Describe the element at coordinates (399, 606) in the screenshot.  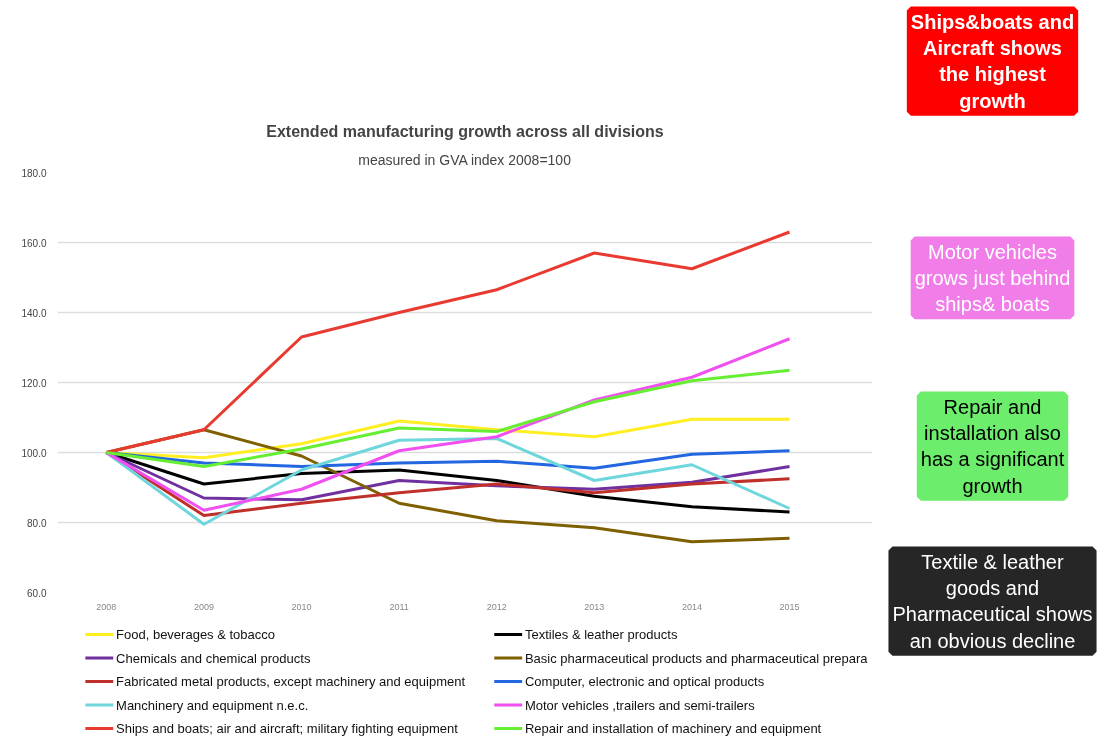
I see `x-tick-label: 2011` at that location.